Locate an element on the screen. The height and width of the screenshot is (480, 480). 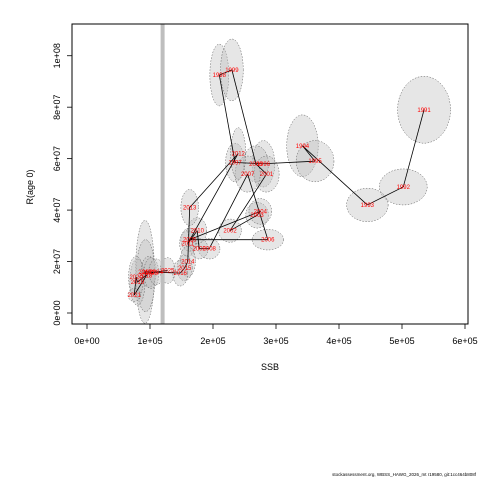
year-label-1995: 1995 is located at coordinates (315, 162).